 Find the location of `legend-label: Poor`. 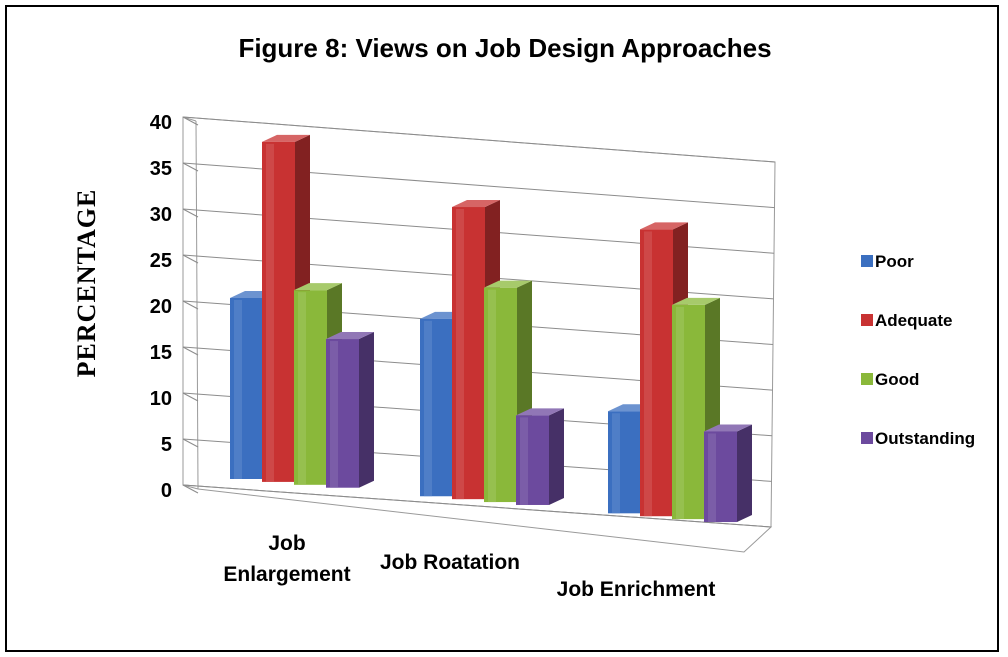

legend-label: Poor is located at coordinates (894, 261).